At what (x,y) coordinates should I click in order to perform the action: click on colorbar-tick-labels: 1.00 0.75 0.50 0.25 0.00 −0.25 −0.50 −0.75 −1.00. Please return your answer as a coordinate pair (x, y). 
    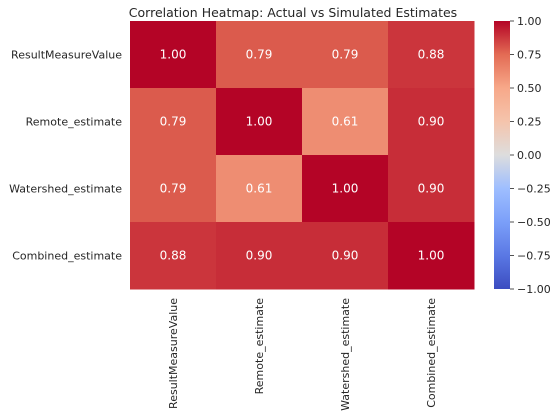
    Looking at the image, I should click on (530, 155).